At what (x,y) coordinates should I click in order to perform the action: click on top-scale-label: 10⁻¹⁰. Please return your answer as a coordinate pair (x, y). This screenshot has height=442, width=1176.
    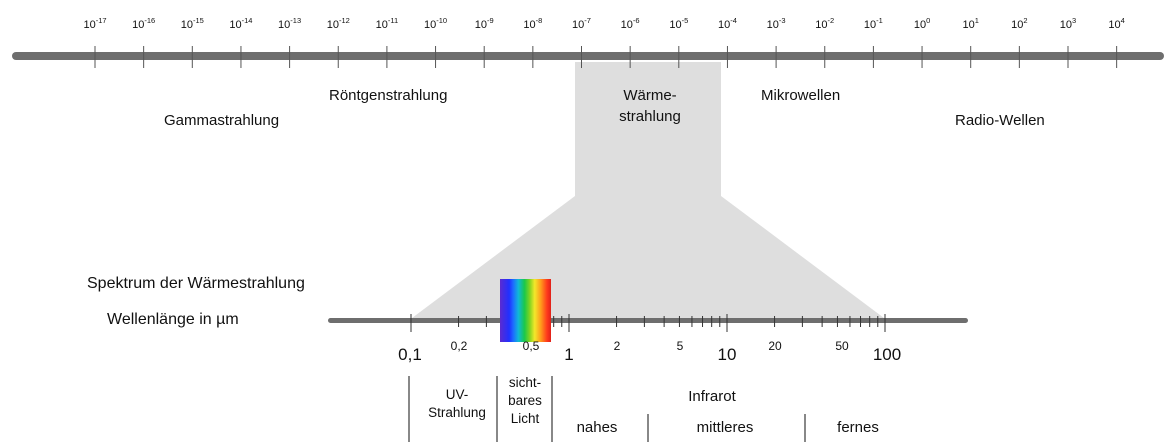
    Looking at the image, I should click on (436, 23).